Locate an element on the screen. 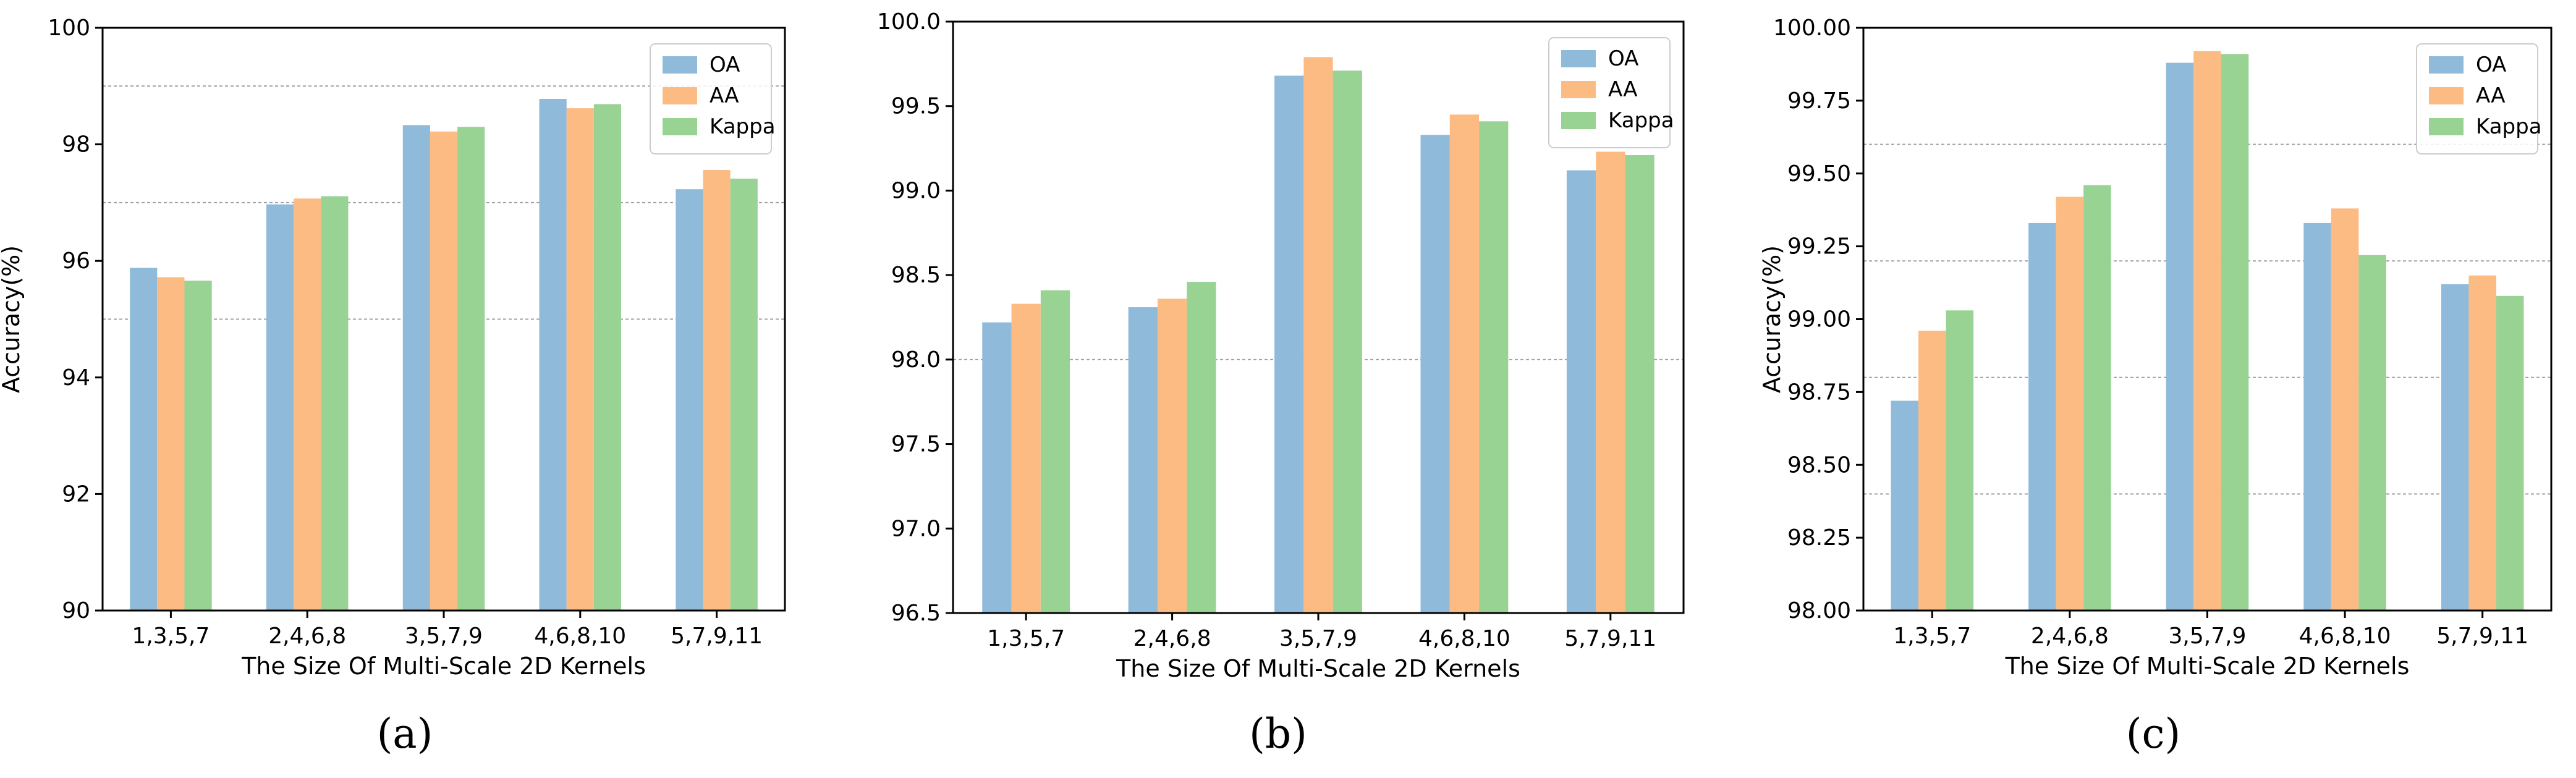 Image resolution: width=2576 pixels, height=778 pixels. y-tick-label: 98 is located at coordinates (76, 145).